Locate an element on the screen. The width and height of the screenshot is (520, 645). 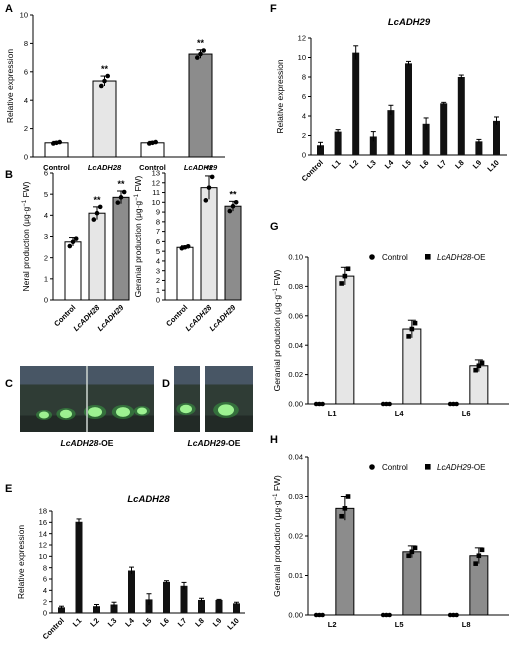
y-tick-label: 7 is located at coordinates (158, 231).